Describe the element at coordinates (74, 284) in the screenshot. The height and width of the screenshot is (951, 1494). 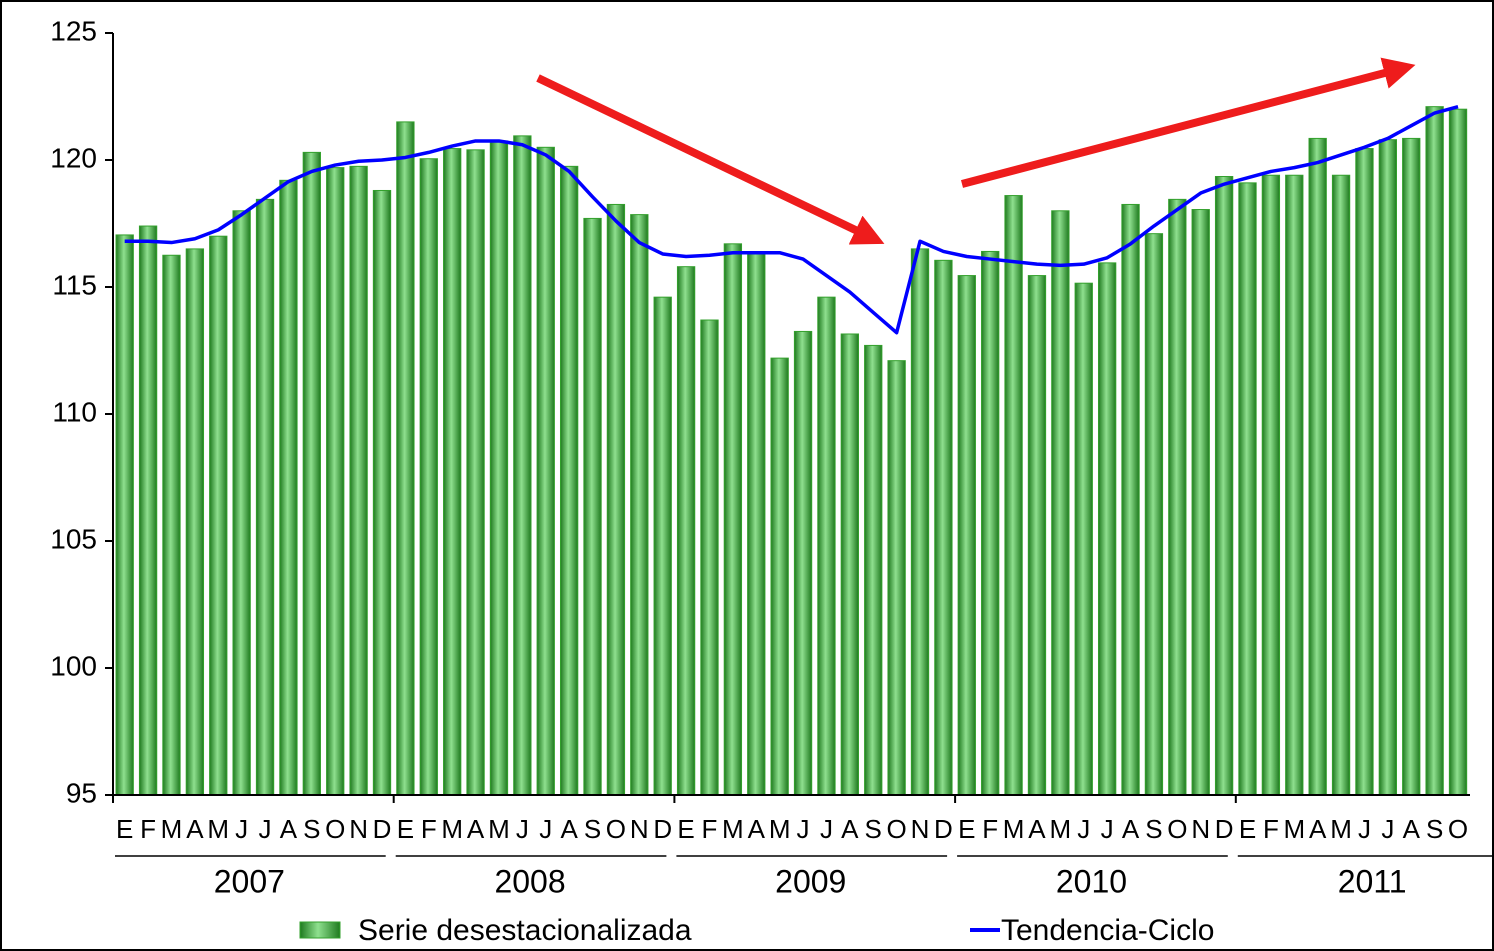
I see `y-tick-label: 115` at that location.